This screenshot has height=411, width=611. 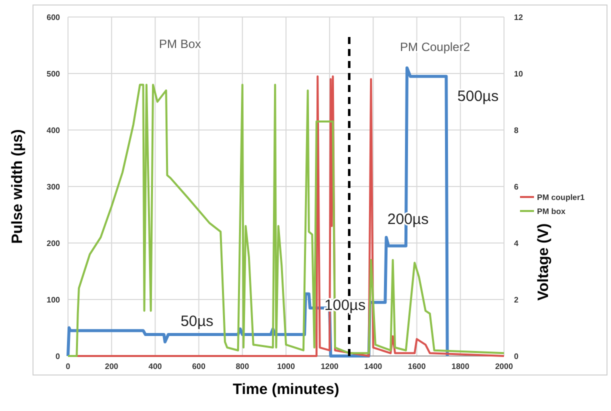 I want to click on x-tick-label: 400, so click(x=155, y=366).